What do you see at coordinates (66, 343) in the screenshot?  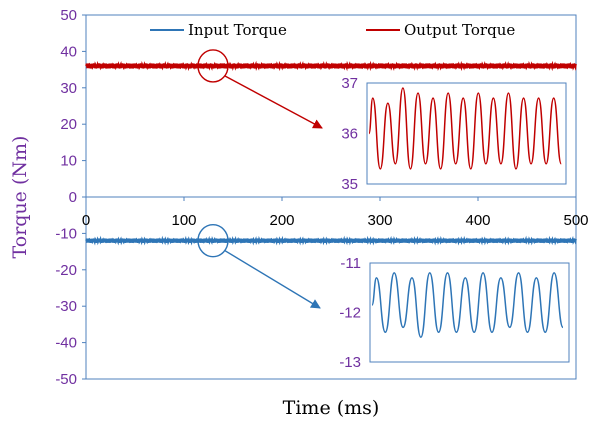 I see `y-tick-label: -40` at bounding box center [66, 343].